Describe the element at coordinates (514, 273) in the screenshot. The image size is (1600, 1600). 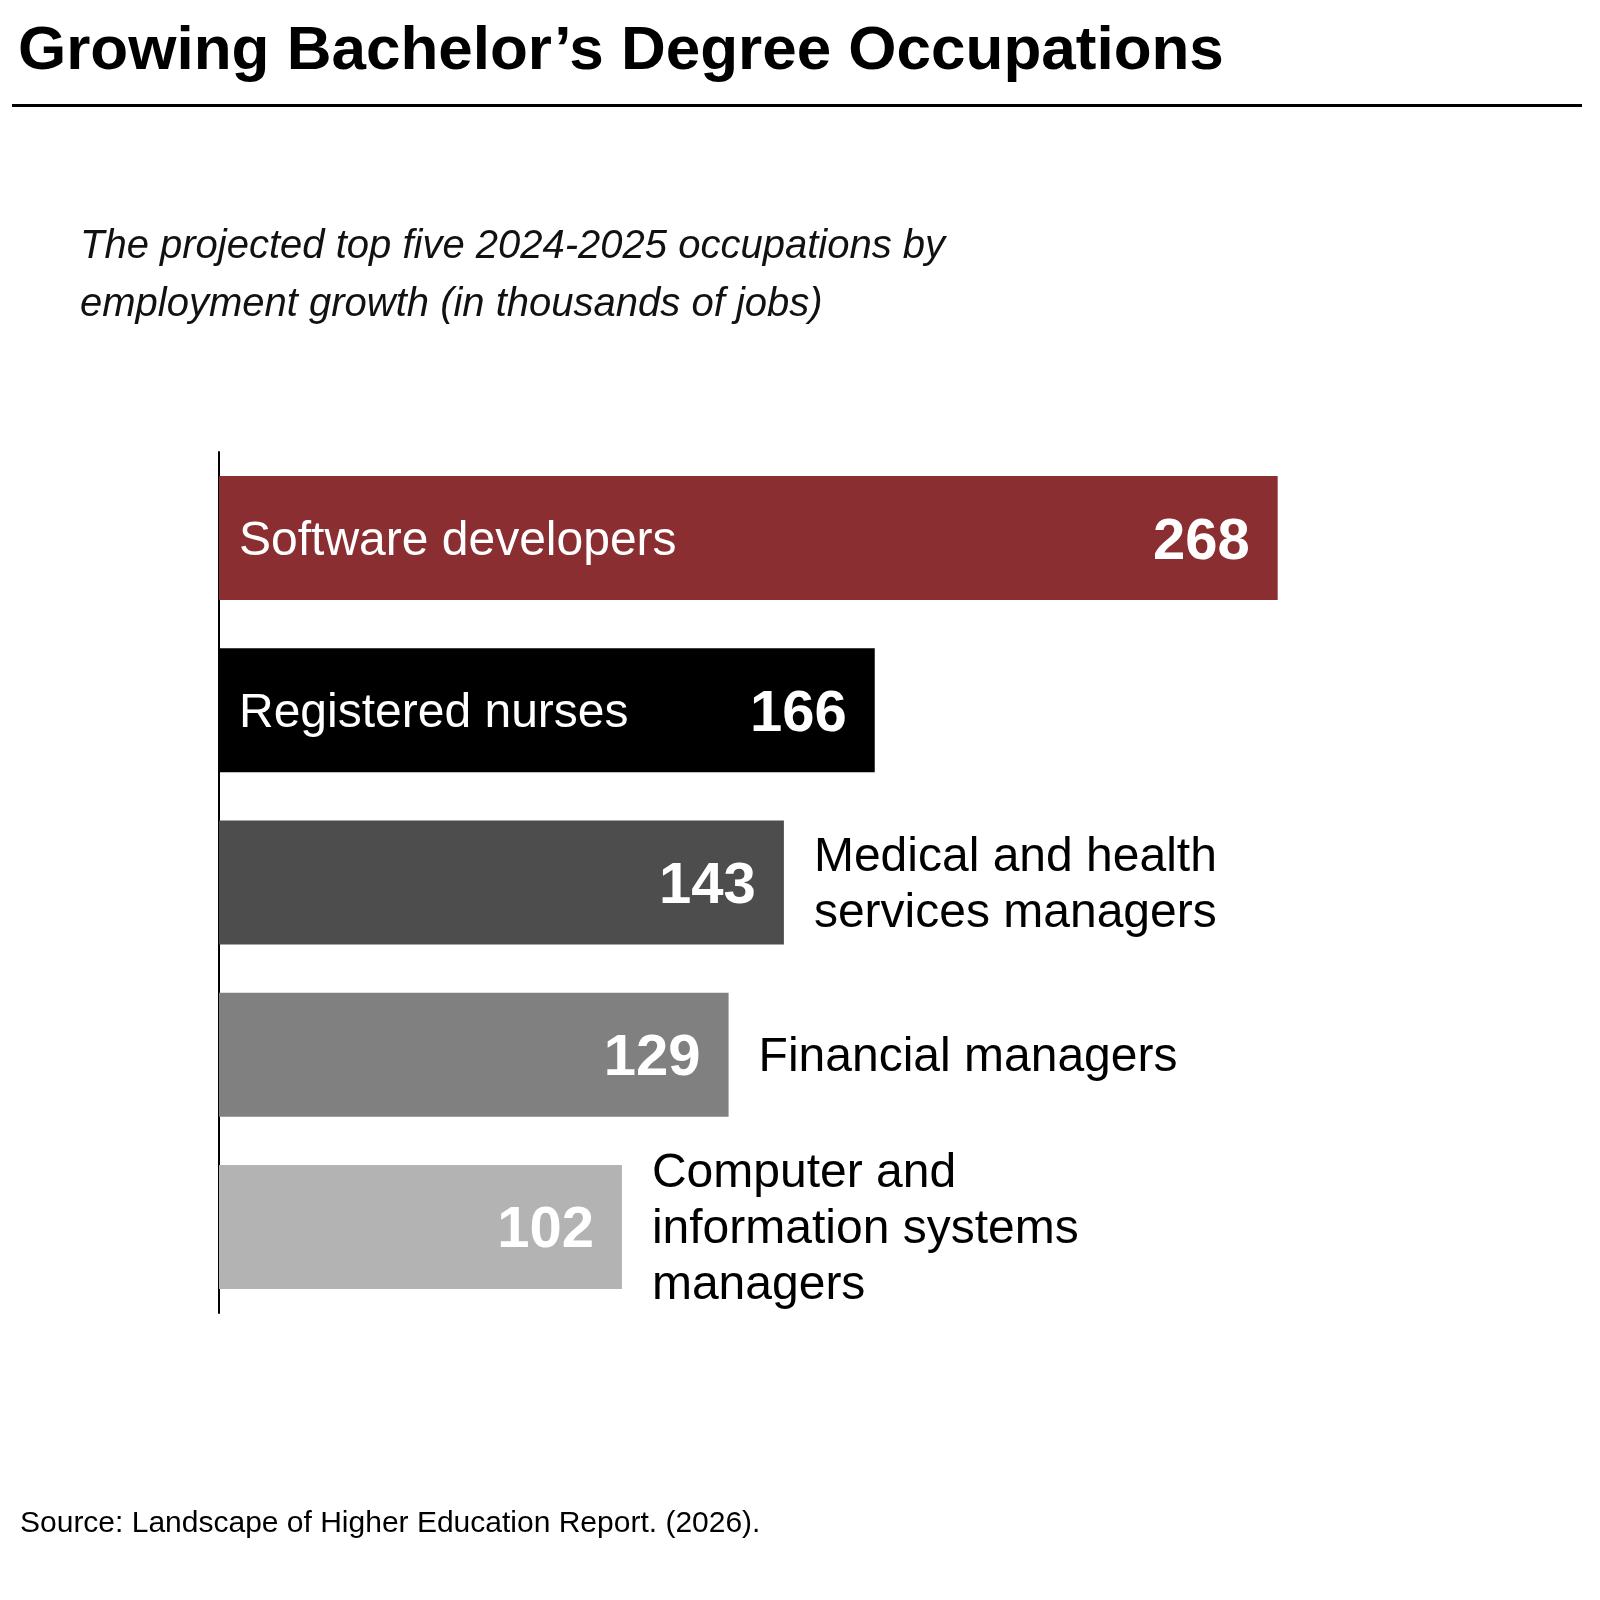
I see `chart-subtitle: The projected top five 2024-2025 occupations by employment growth (in thousands of jobs)` at that location.